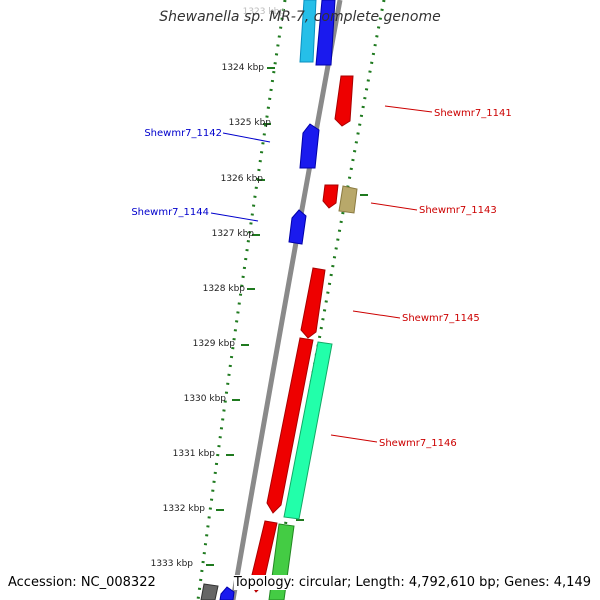 This screenshot has height=600, width=600. What do you see at coordinates (205, 399) in the screenshot?
I see `tick-label: 1330 kbp` at bounding box center [205, 399].